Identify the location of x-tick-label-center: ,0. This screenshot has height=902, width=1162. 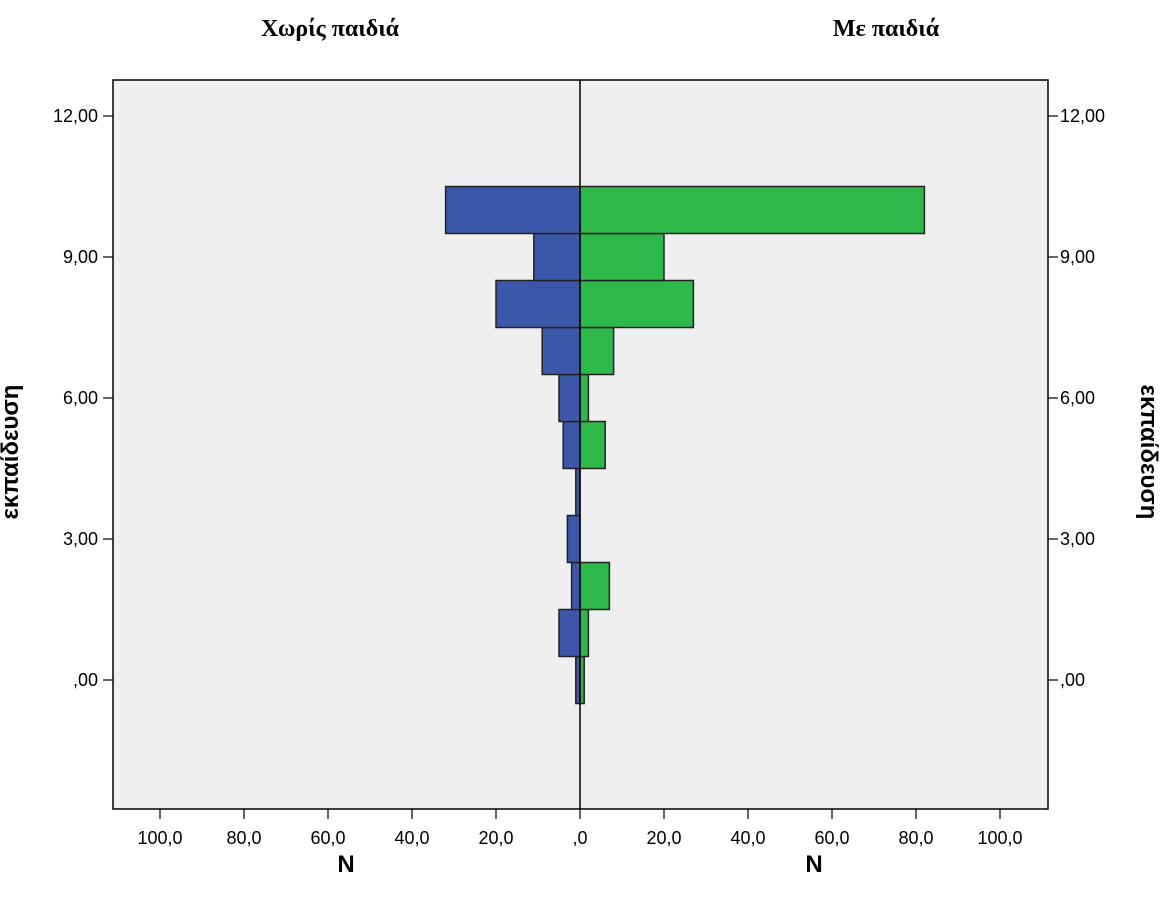
(579, 838).